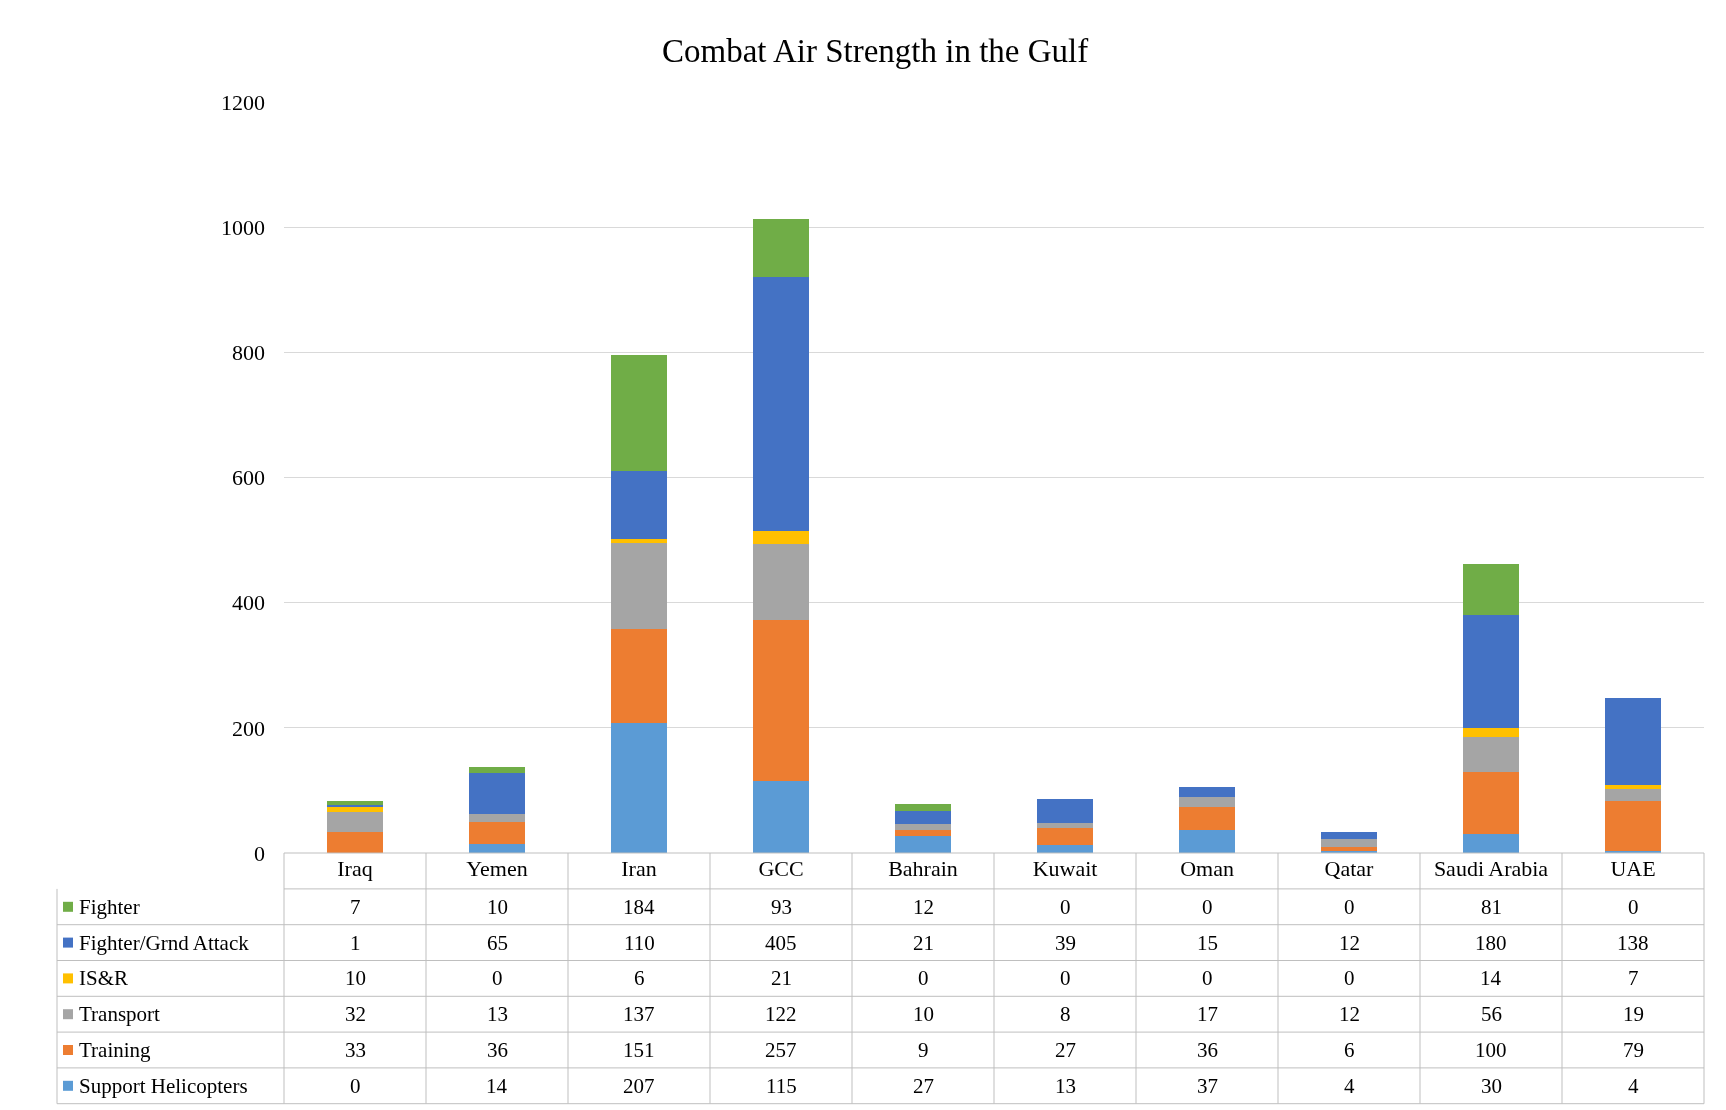  I want to click on legend-label: Fighter/Grnd Attack, so click(164, 943).